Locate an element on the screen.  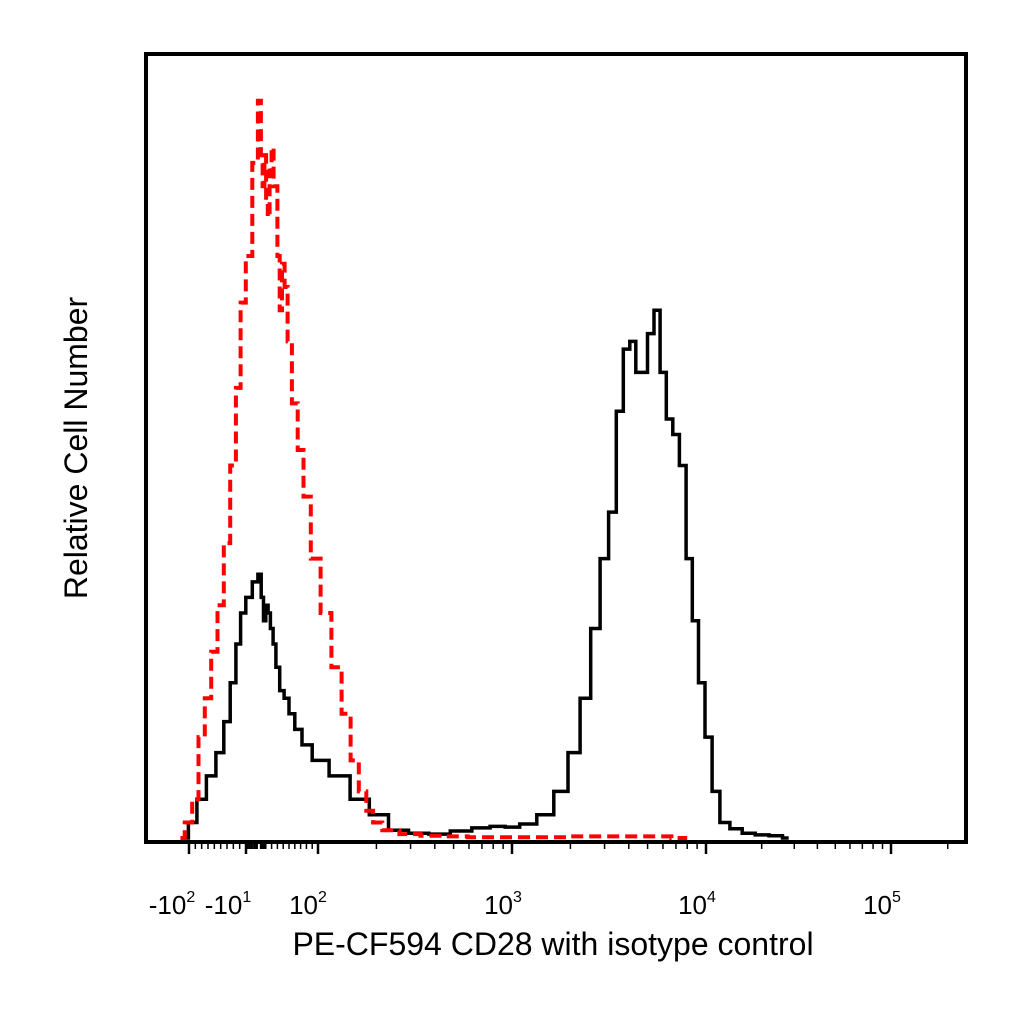
x-tick-label: 10³ is located at coordinates (503, 904).